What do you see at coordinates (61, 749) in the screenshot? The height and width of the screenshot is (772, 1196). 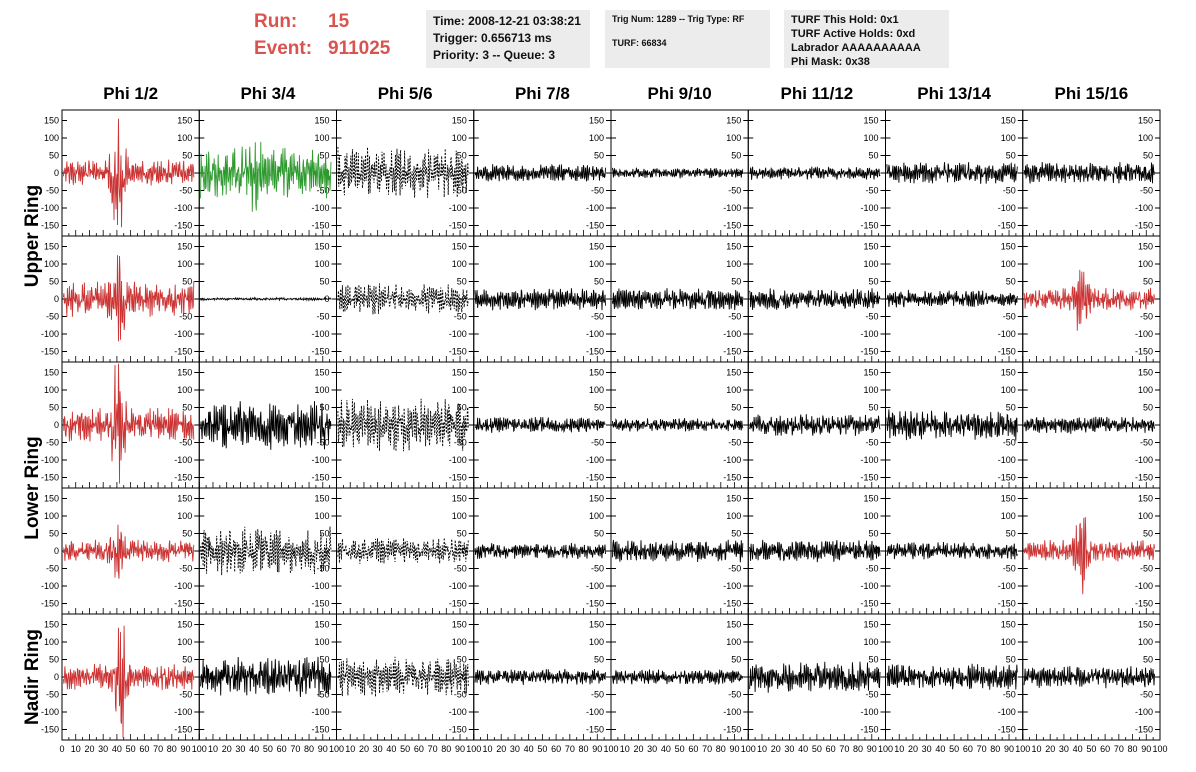 I see `x-tick-label: 0` at bounding box center [61, 749].